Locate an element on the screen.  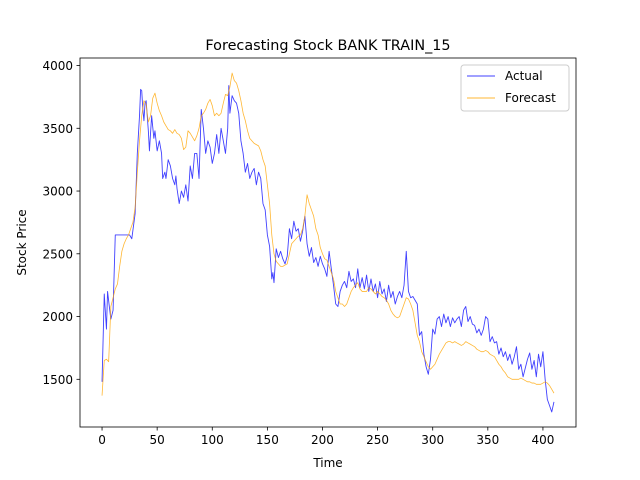
y-tick-label: 2500 is located at coordinates (57, 254).